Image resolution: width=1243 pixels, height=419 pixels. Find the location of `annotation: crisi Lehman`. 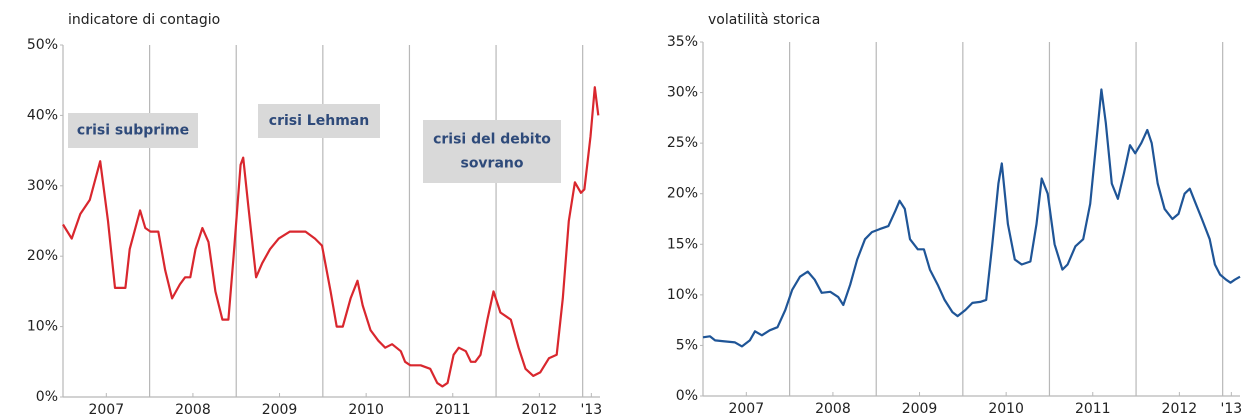

annotation: crisi Lehman is located at coordinates (319, 121).